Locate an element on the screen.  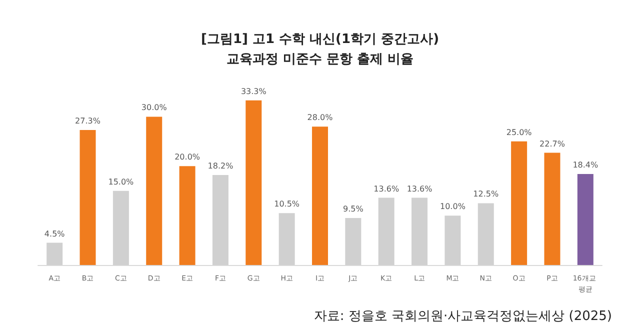
data-label: 9.5% is located at coordinates (353, 209).